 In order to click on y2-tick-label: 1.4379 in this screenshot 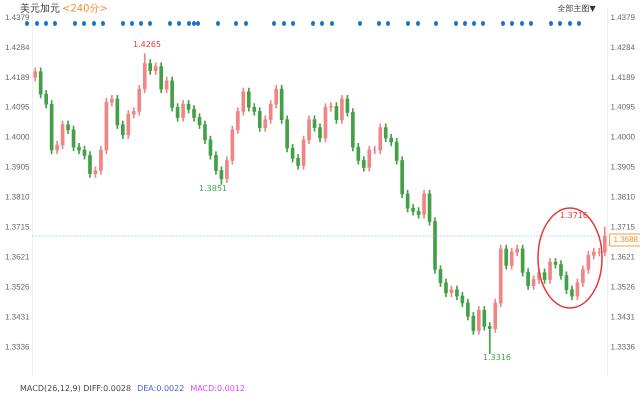, I will do `click(623, 17)`.